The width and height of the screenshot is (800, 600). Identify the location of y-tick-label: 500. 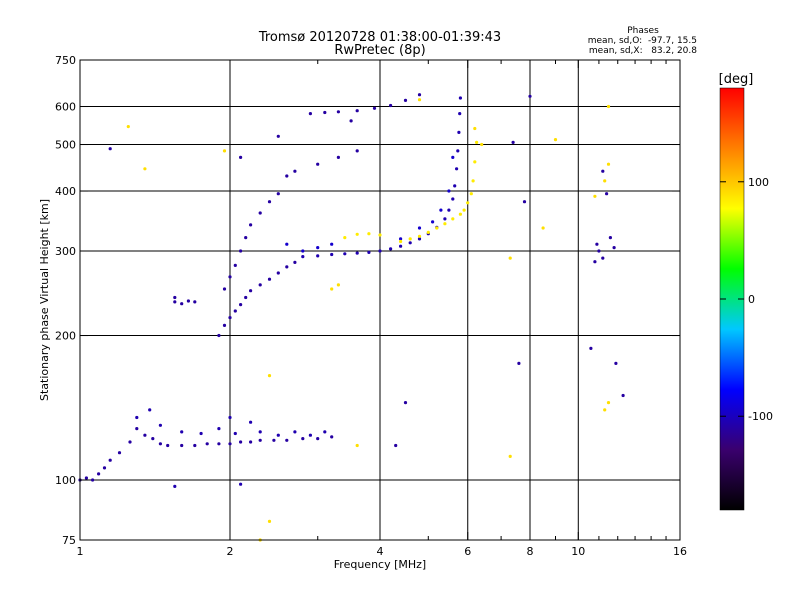
(65, 145).